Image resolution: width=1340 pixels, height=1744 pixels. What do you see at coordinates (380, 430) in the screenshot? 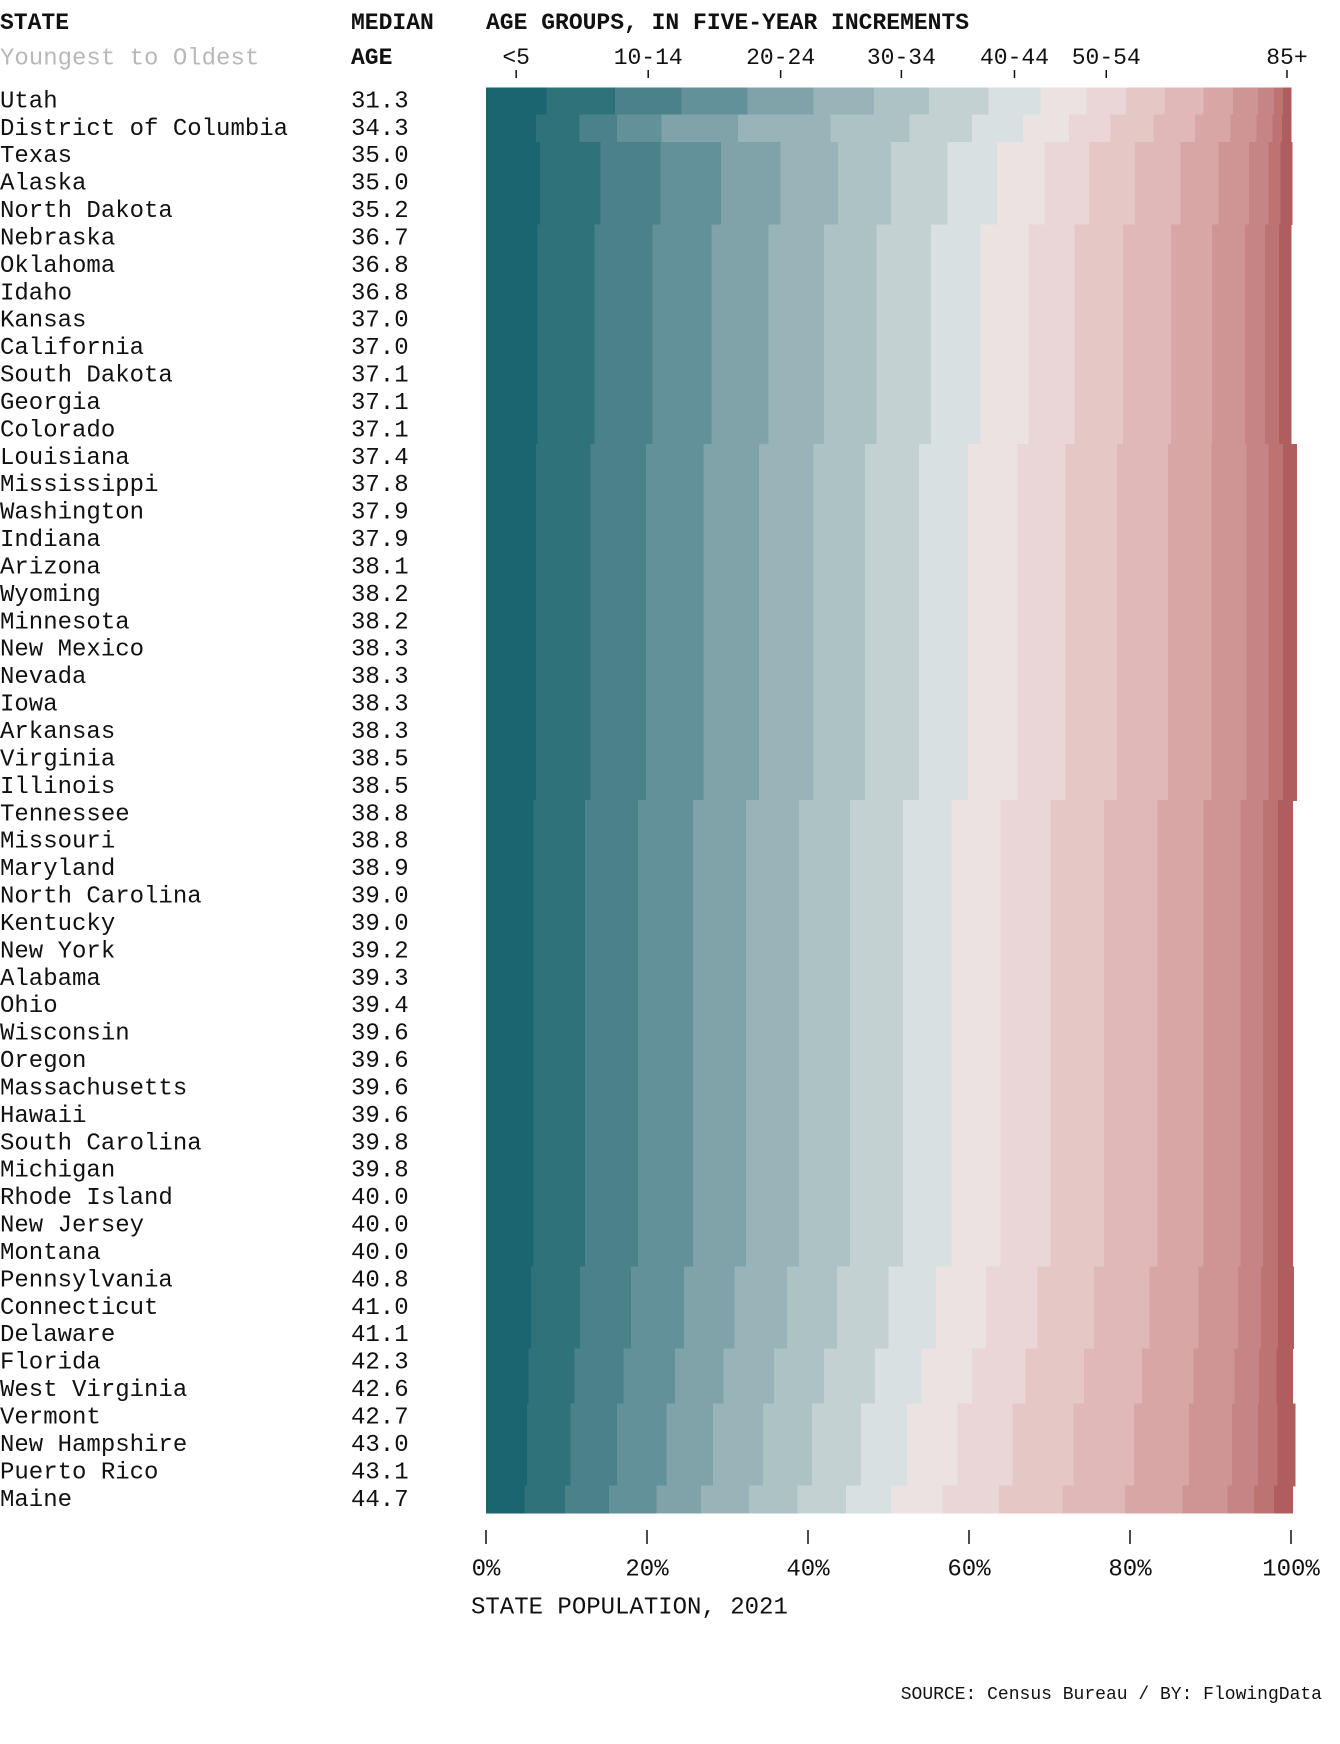
I see `median-age: 37.1` at bounding box center [380, 430].